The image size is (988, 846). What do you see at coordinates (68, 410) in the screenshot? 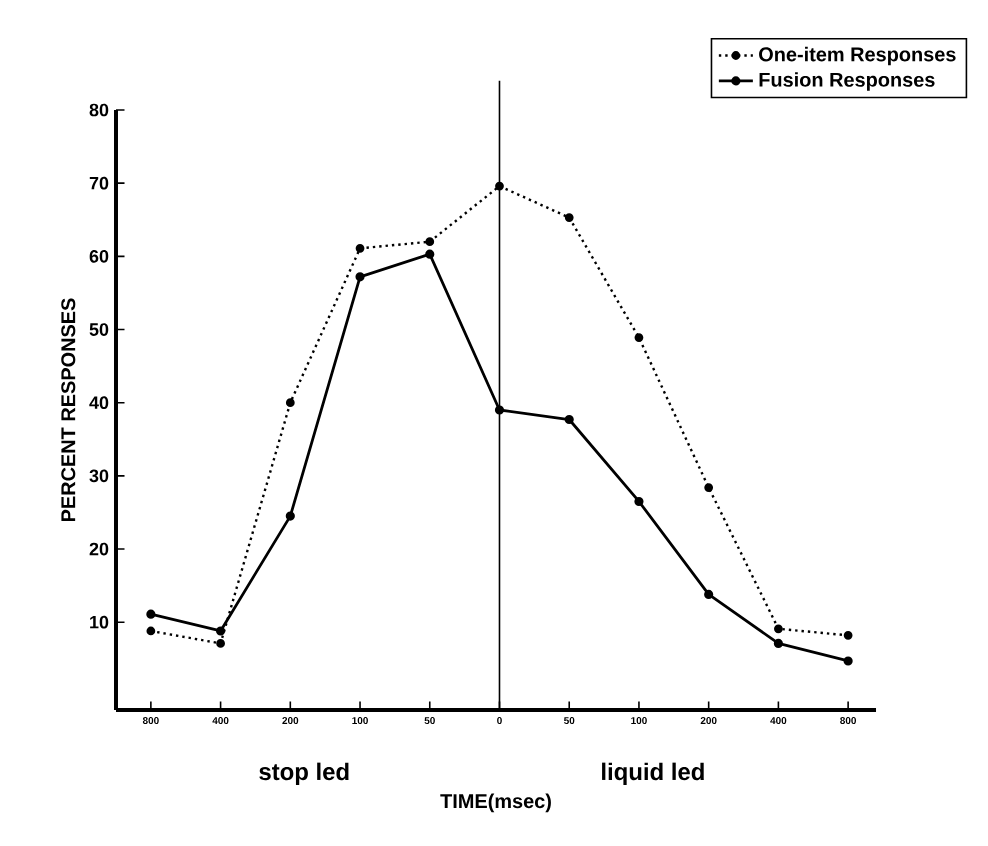
I see `y-axis-title: PERCENT RESPONSES` at bounding box center [68, 410].